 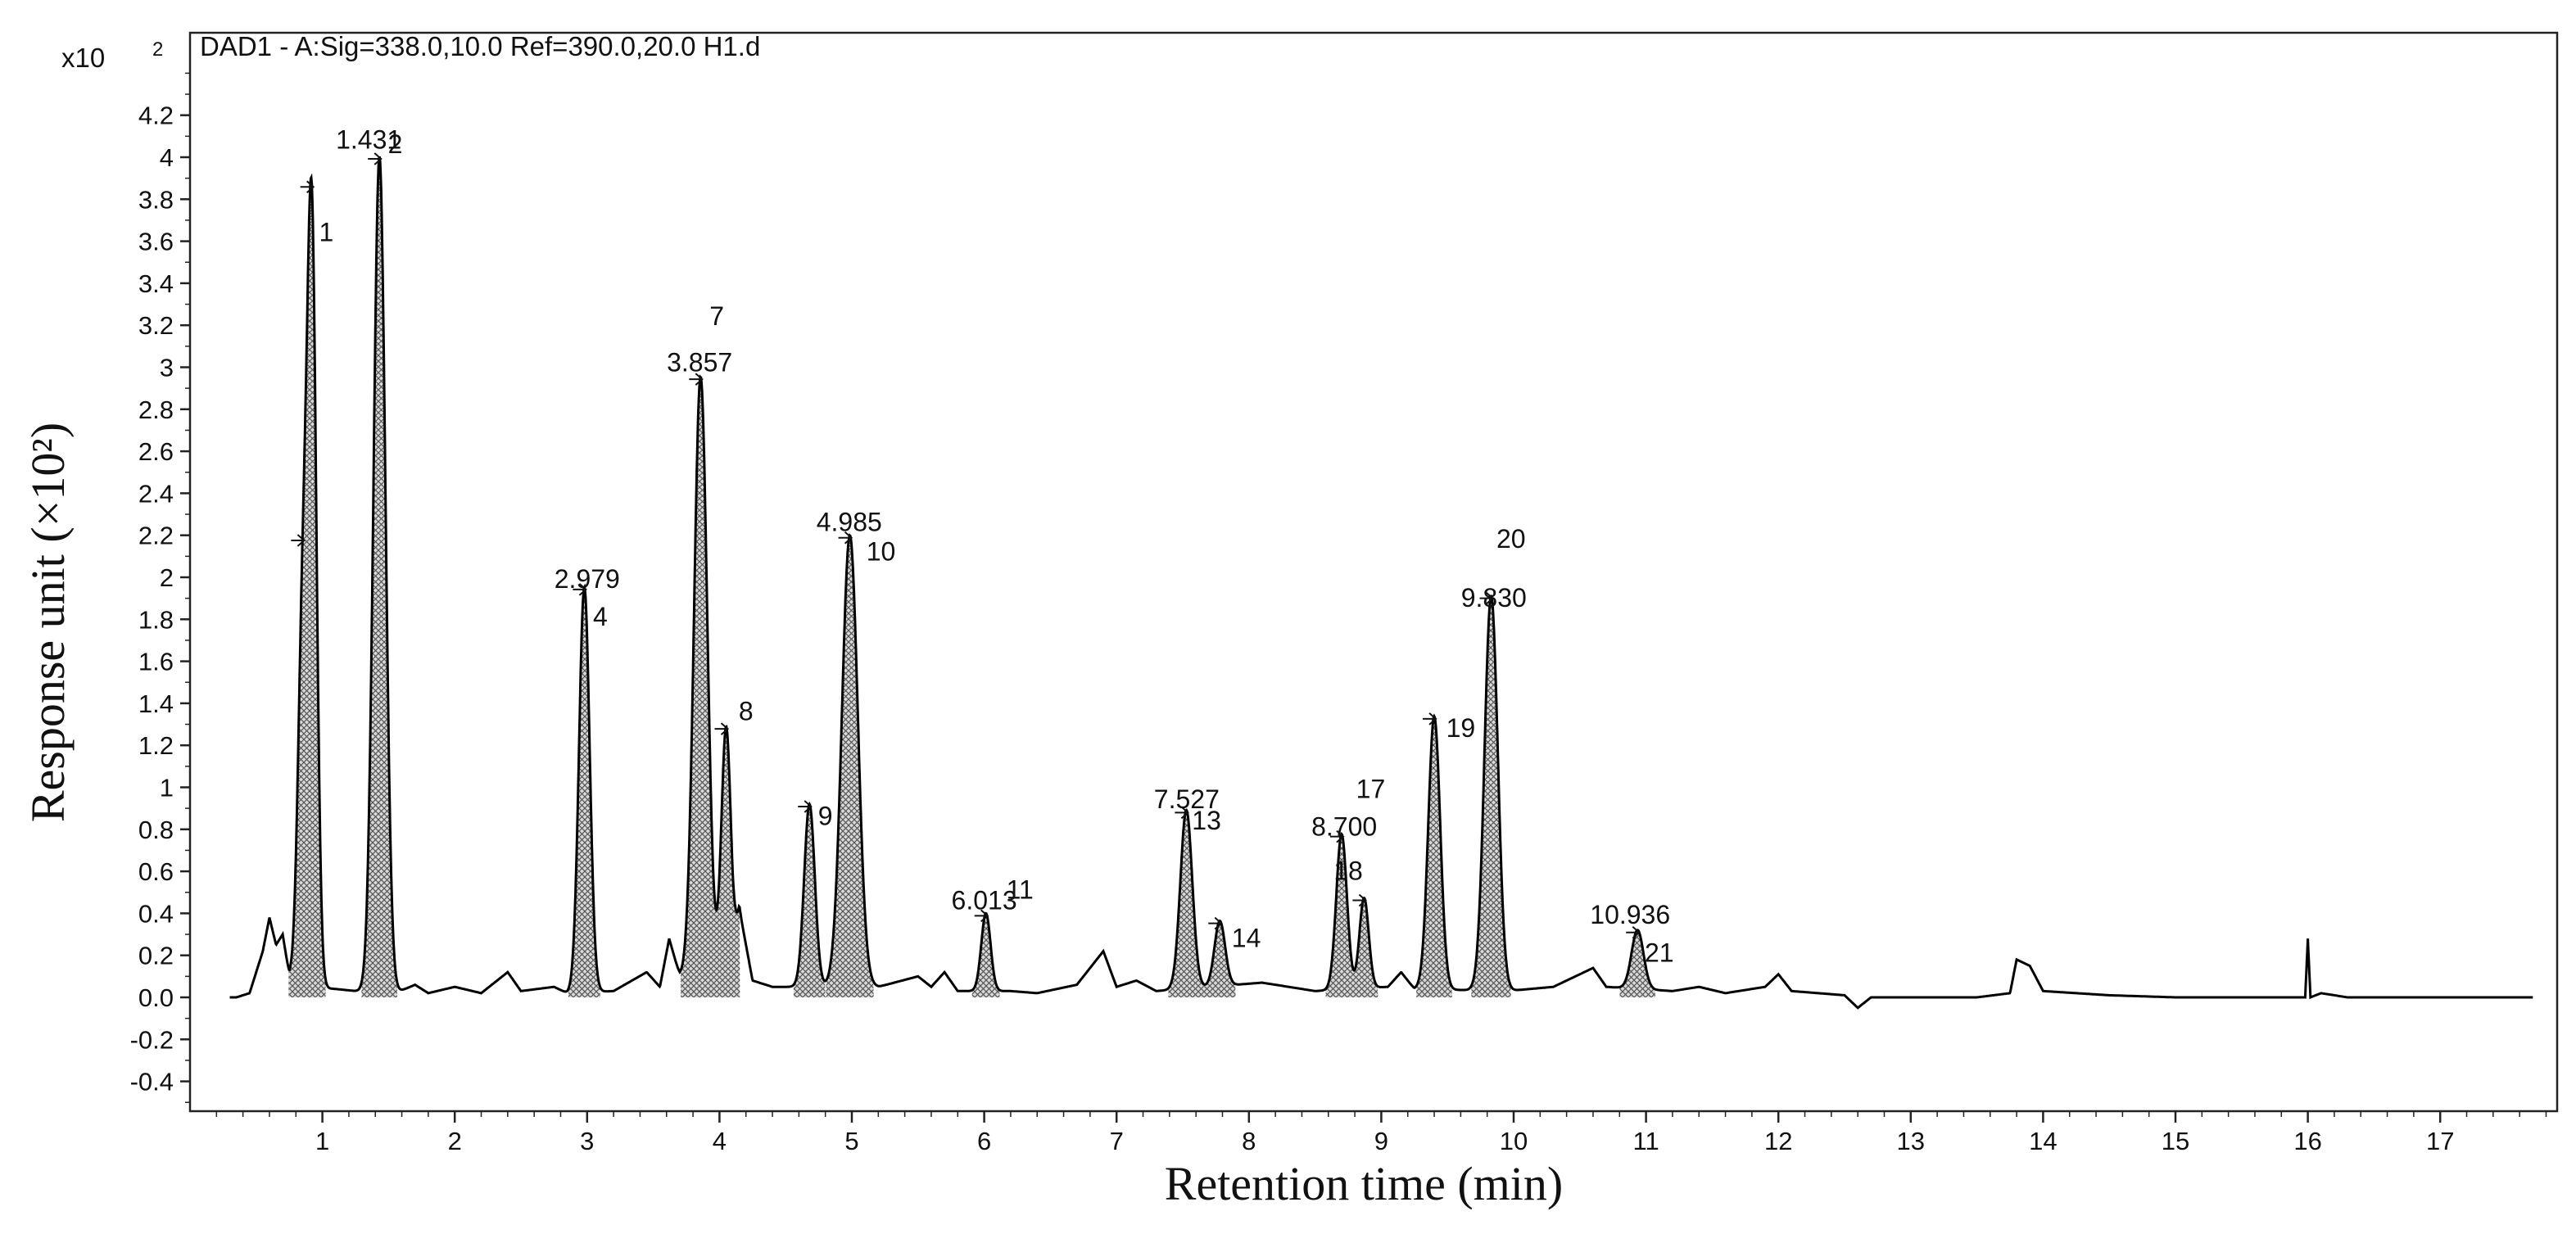 What do you see at coordinates (455, 1141) in the screenshot?
I see `x-tick-label: 2` at bounding box center [455, 1141].